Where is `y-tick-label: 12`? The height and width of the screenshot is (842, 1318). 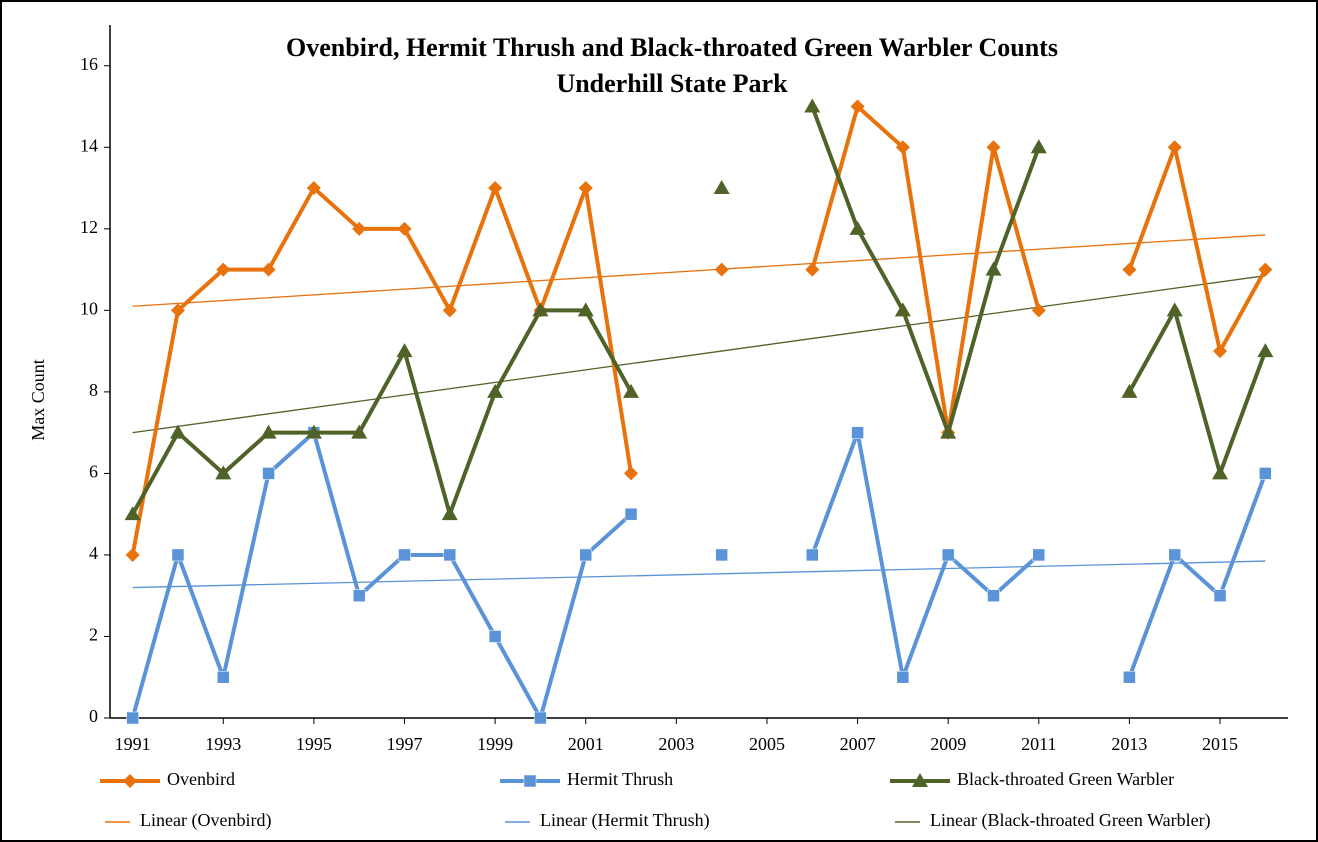
y-tick-label: 12 is located at coordinates (89, 227).